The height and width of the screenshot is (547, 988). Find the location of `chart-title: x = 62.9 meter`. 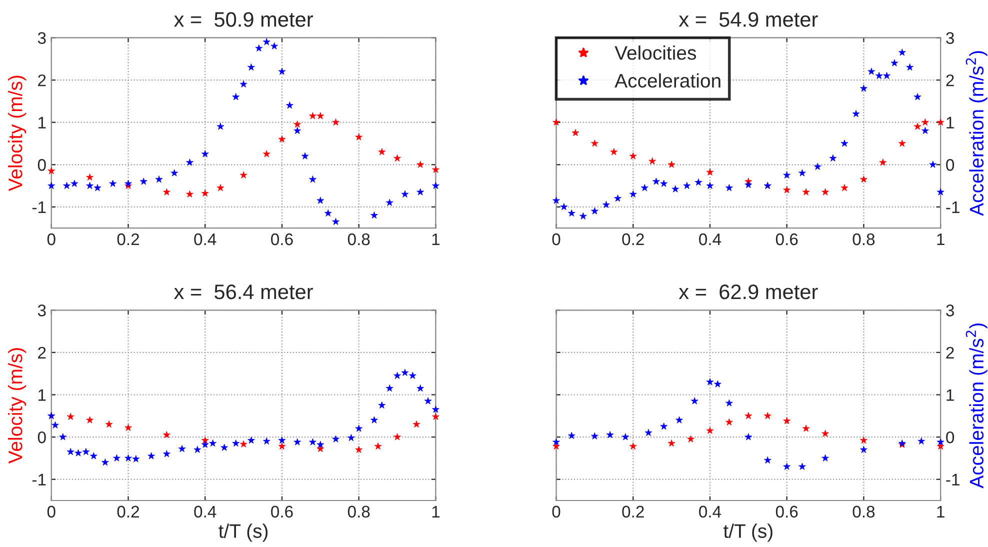

chart-title: x = 62.9 meter is located at coordinates (748, 292).